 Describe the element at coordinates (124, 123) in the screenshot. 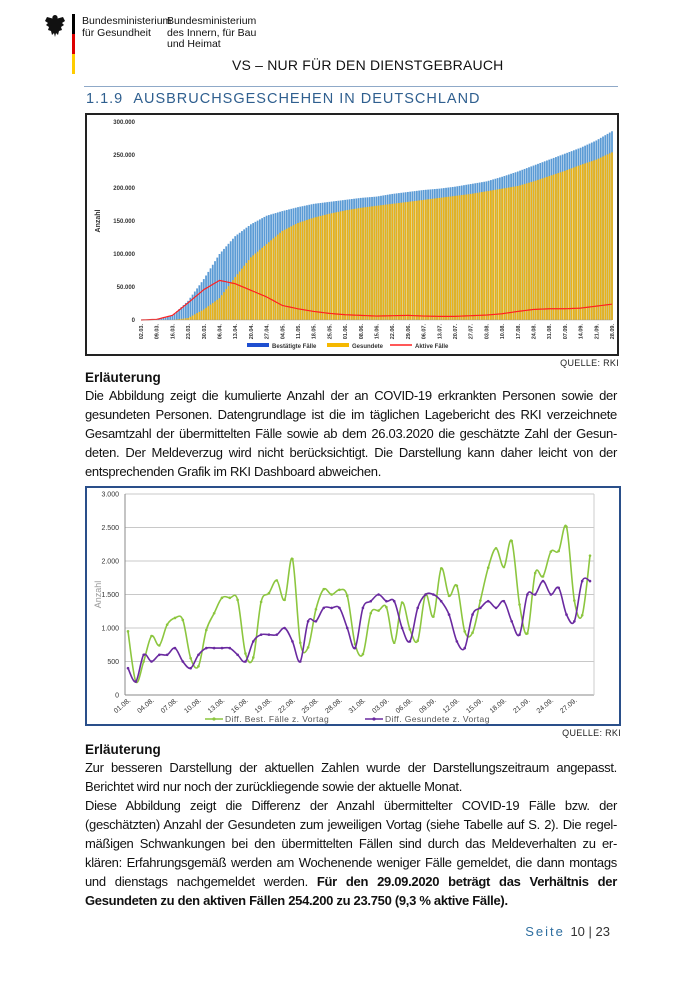

I see `y-tick-label: 300.000` at that location.